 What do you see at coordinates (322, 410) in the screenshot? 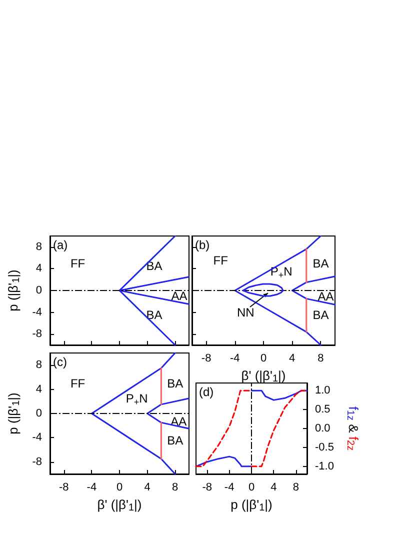
I see `y2-tick-label: 0.5` at bounding box center [322, 410].